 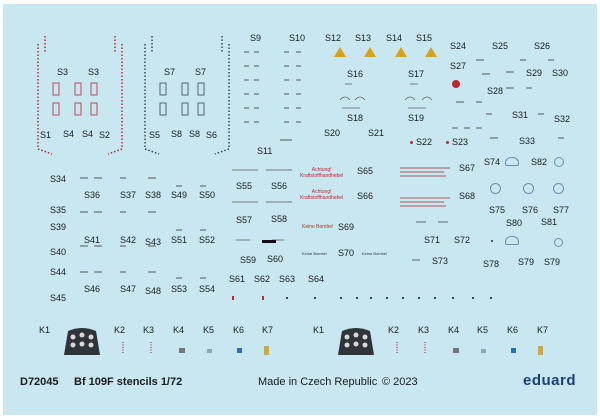 I want to click on decal-label-S15: S15, so click(x=424, y=38).